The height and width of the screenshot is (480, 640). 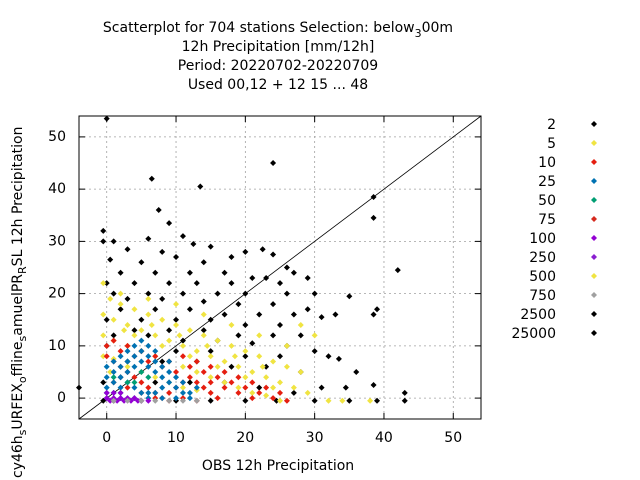 I want to click on x-tick-label: 40, so click(x=384, y=438).